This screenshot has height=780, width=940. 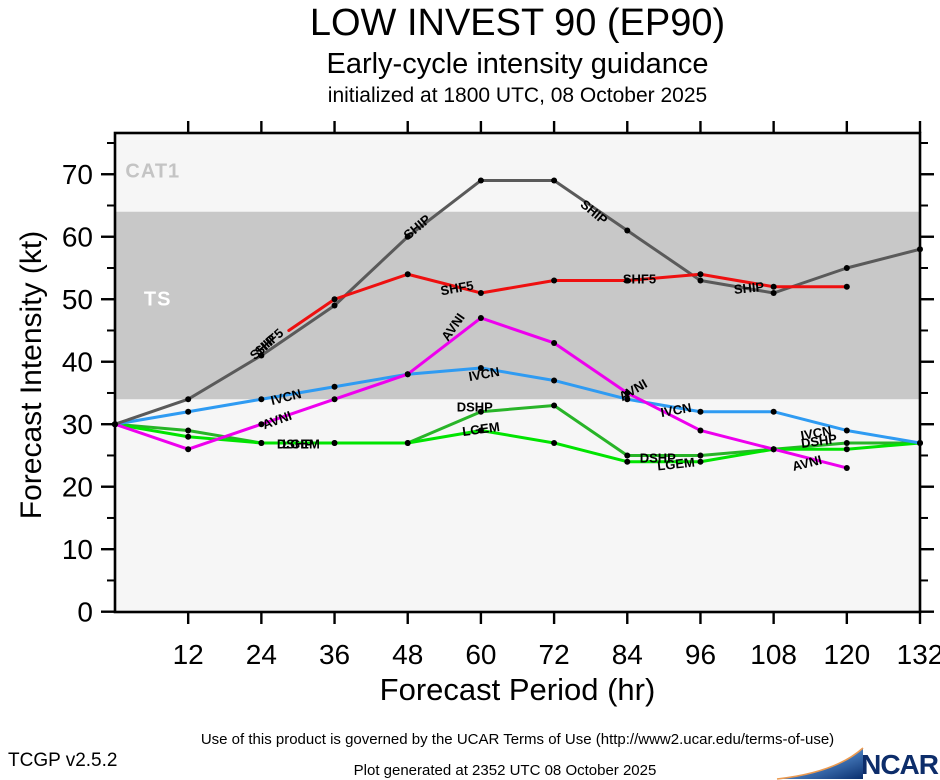 I want to click on line-label-LGEM: LGEM, so click(x=301, y=444).